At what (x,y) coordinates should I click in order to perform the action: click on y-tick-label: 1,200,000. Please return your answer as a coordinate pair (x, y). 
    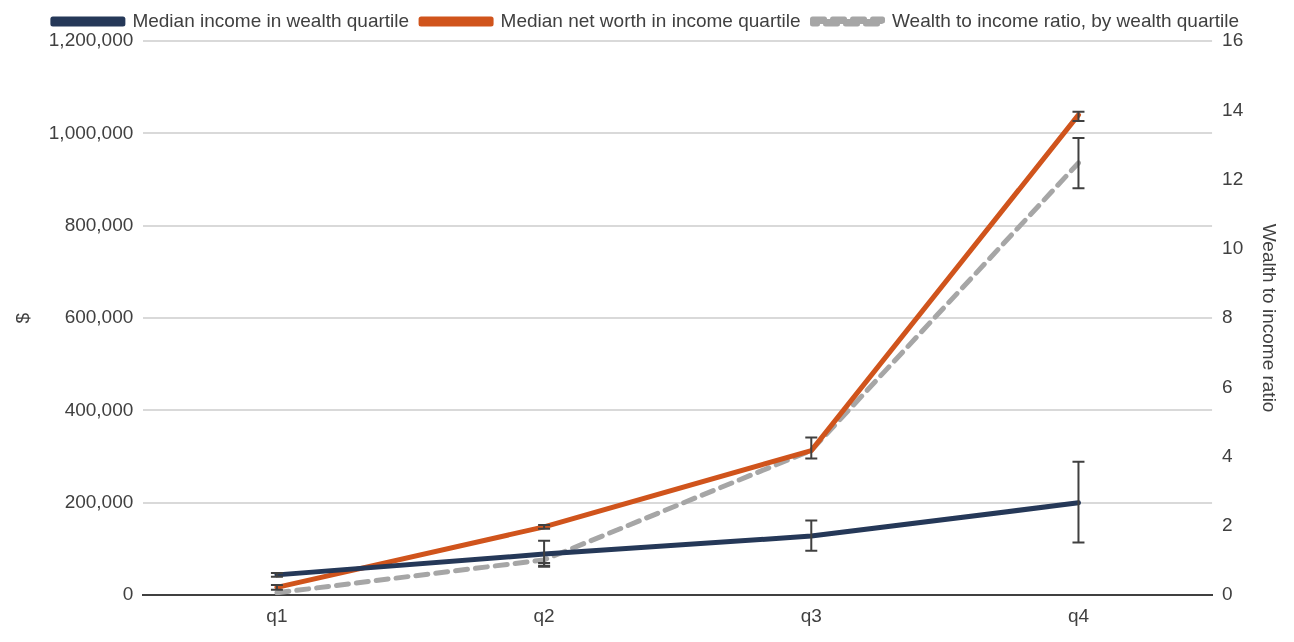
    Looking at the image, I should click on (91, 40).